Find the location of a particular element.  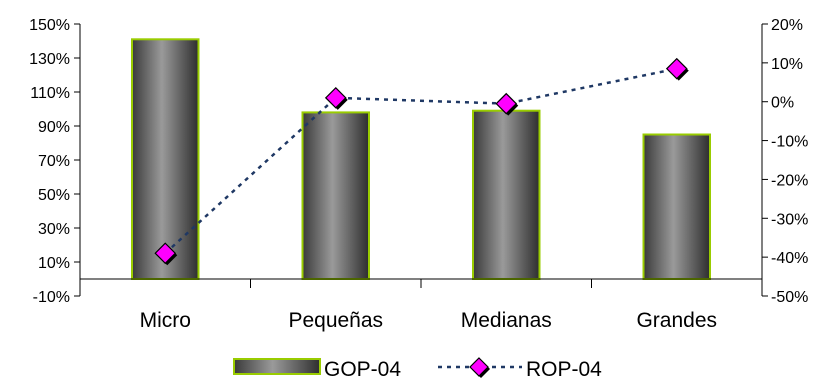

left-tick-label: 130% is located at coordinates (49, 59).